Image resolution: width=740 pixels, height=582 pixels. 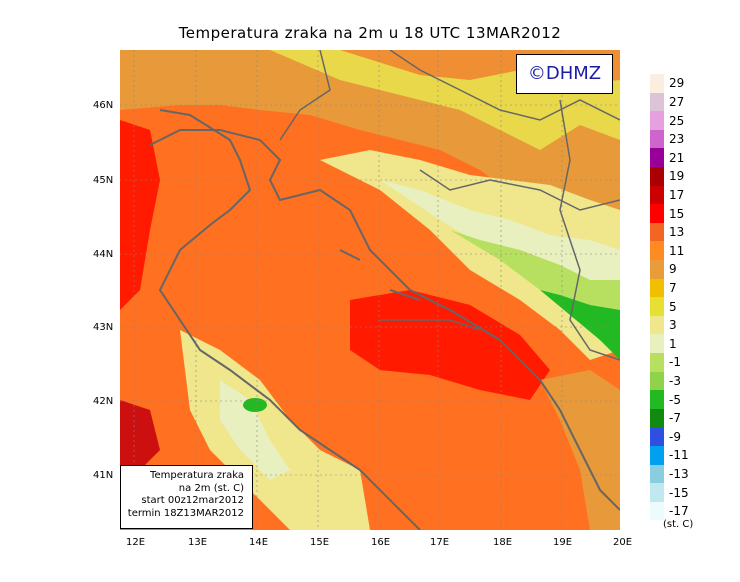 I want to click on colorbar-label: 9, so click(x=673, y=269).